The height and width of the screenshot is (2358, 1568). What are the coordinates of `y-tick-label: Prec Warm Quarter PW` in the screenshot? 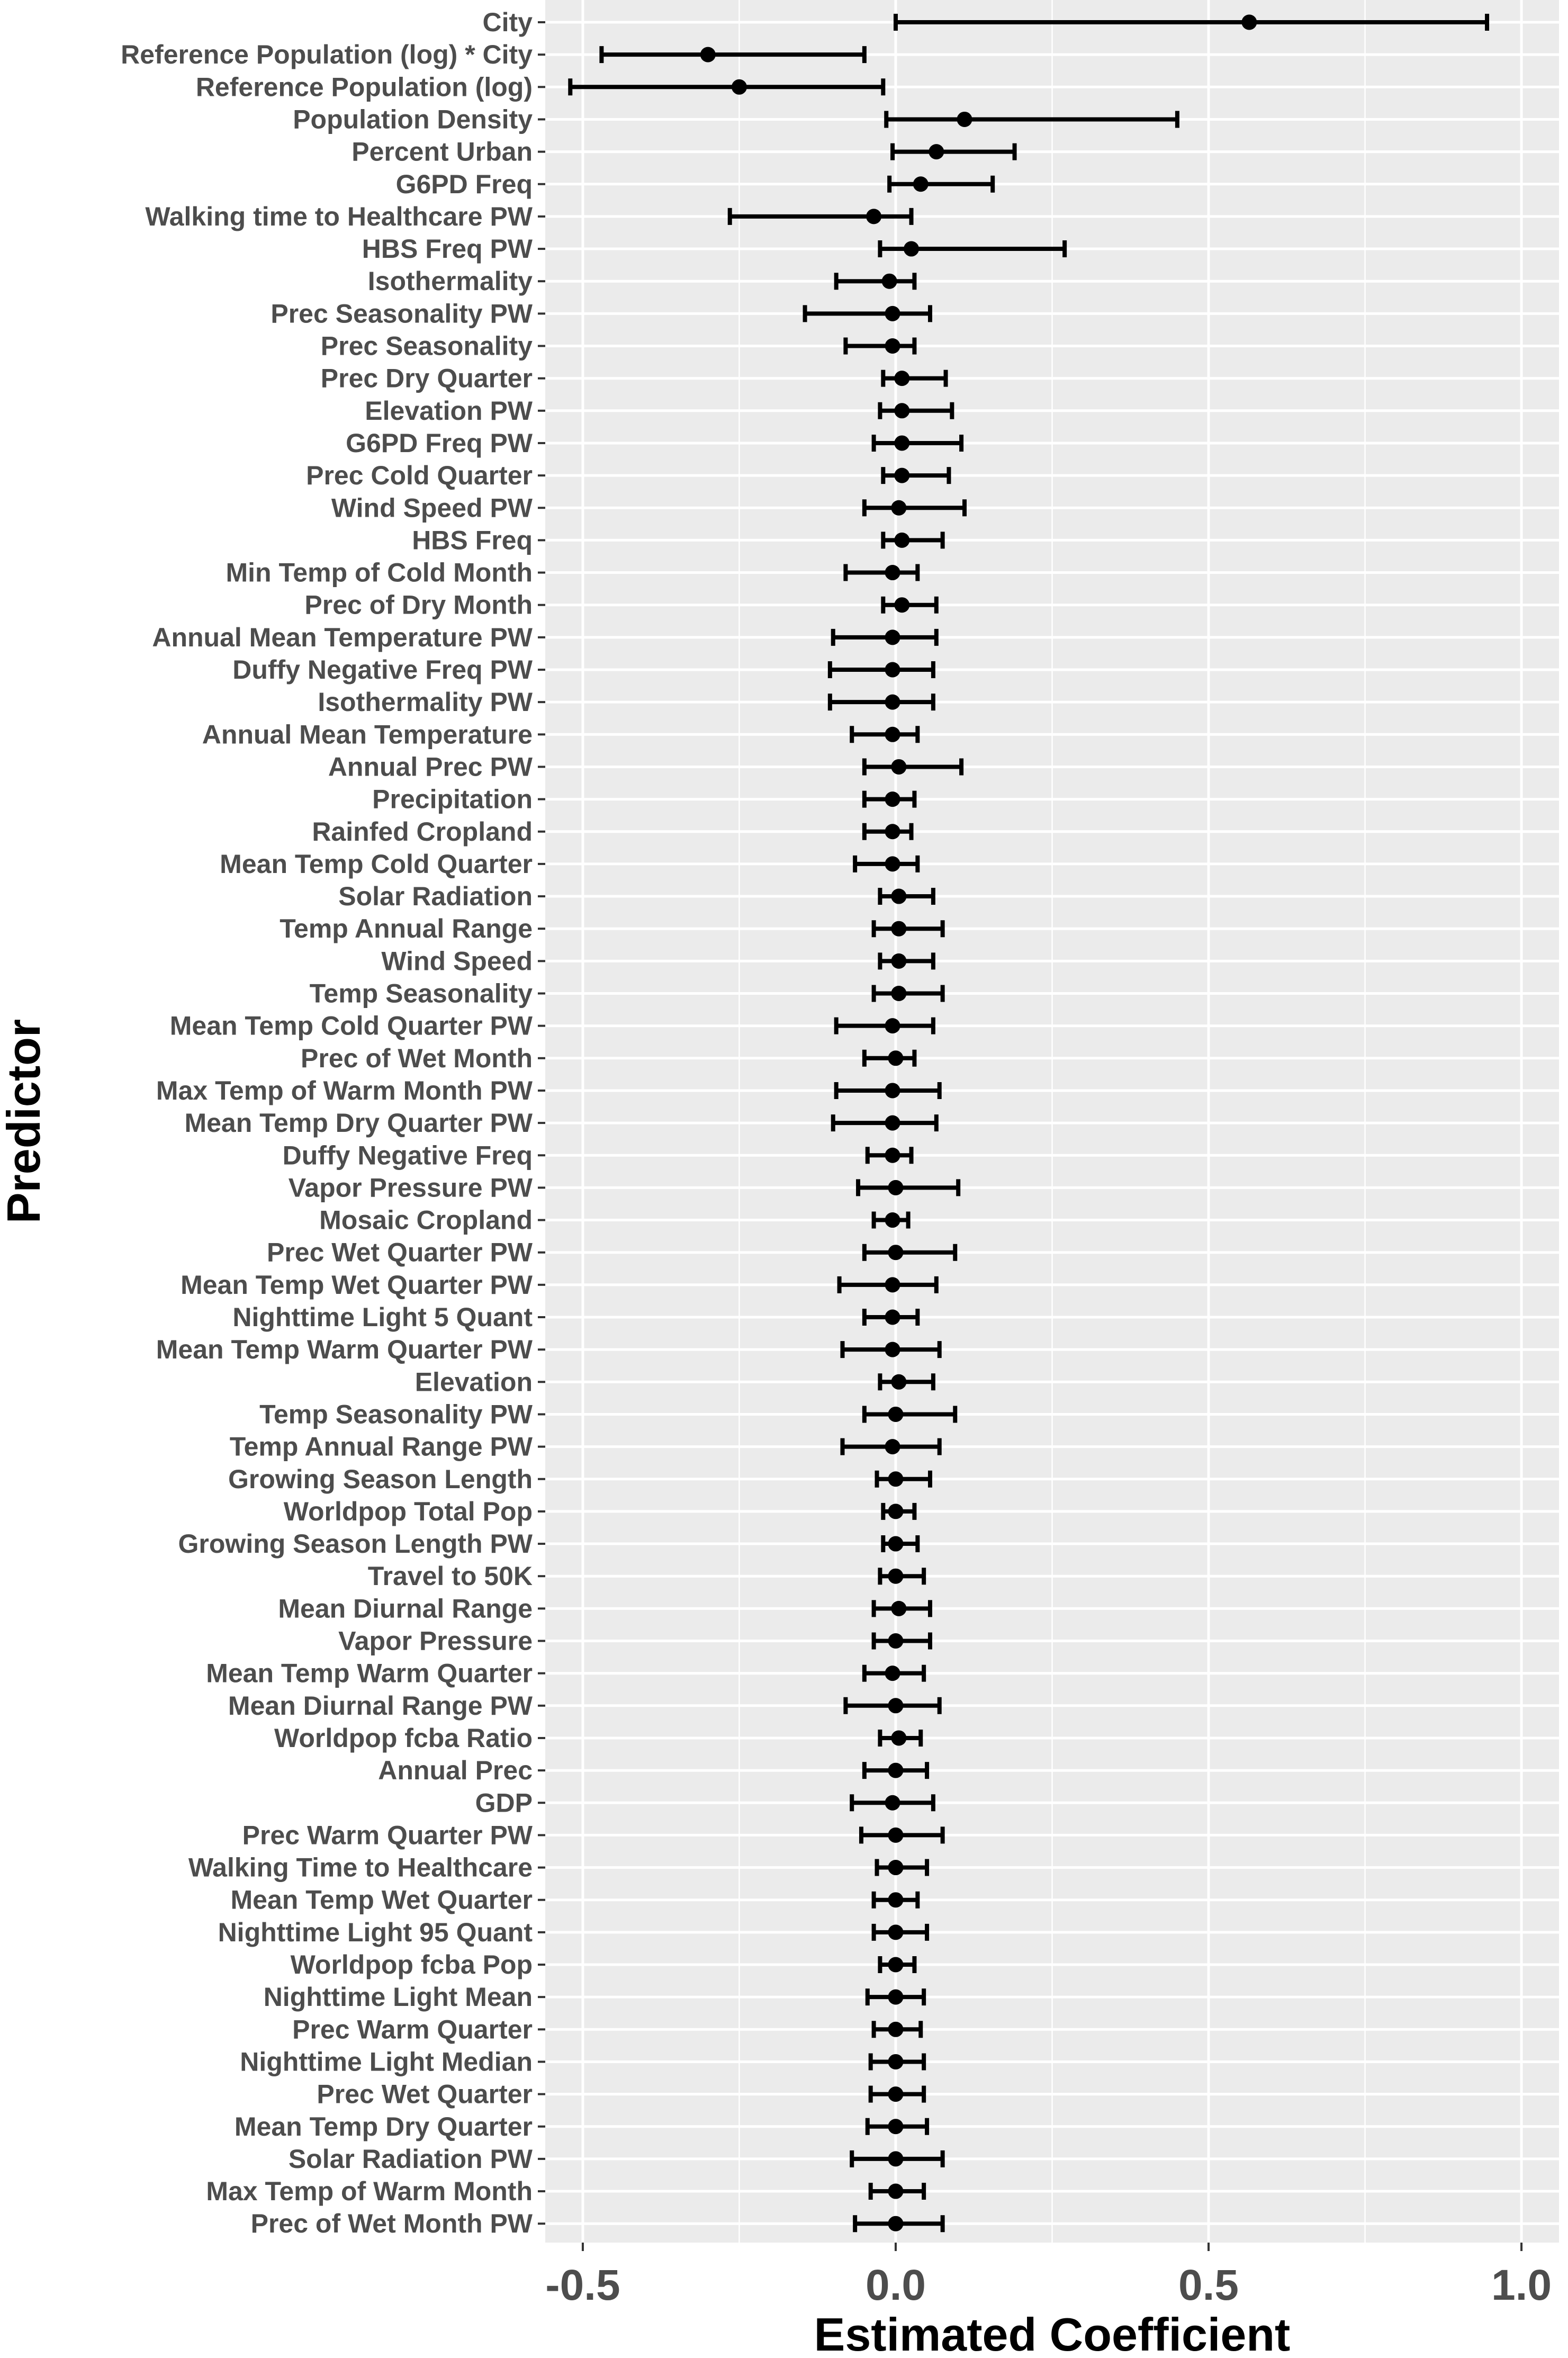 It's located at (387, 1835).